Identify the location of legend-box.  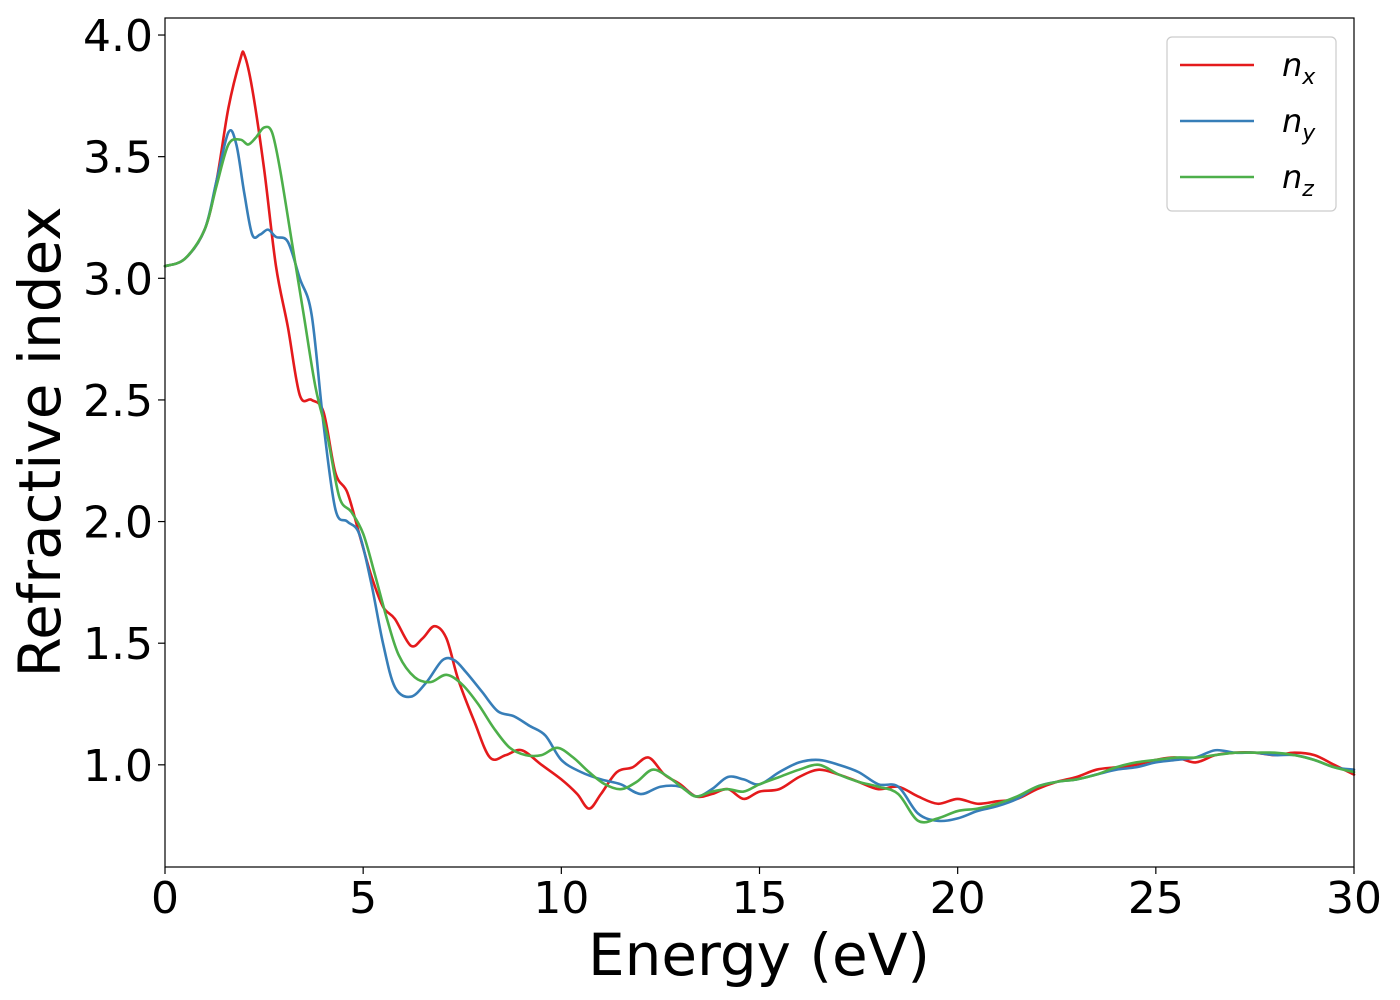
(1251, 124).